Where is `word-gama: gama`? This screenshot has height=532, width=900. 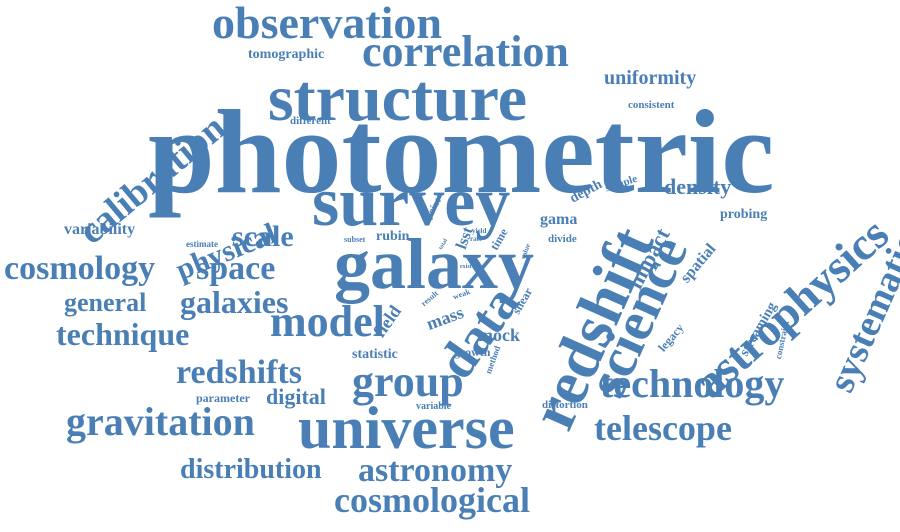 word-gama: gama is located at coordinates (559, 219).